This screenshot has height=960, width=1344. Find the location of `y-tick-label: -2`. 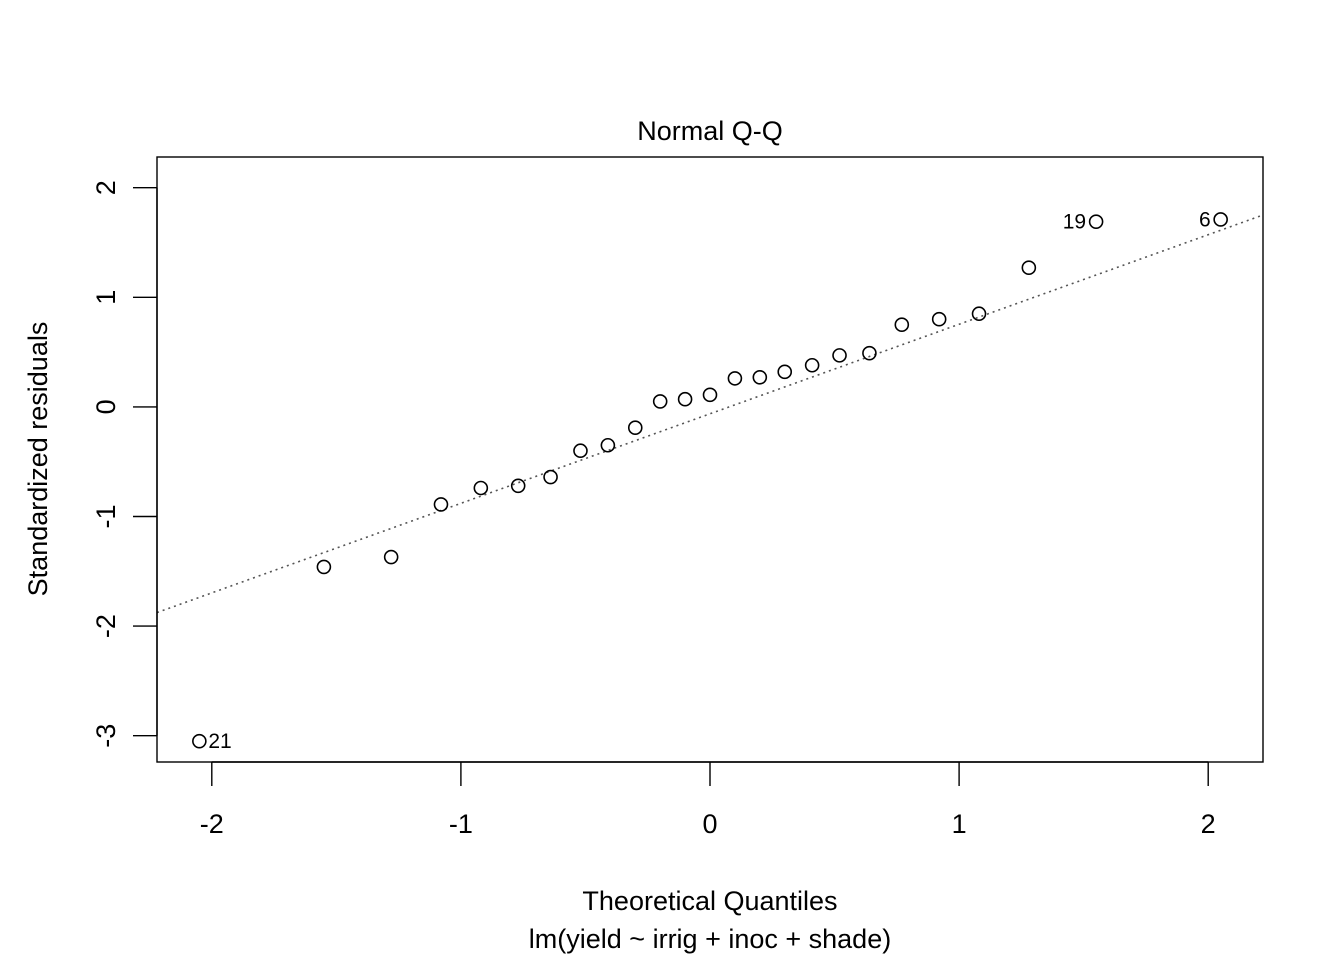

y-tick-label: -2 is located at coordinates (106, 626).